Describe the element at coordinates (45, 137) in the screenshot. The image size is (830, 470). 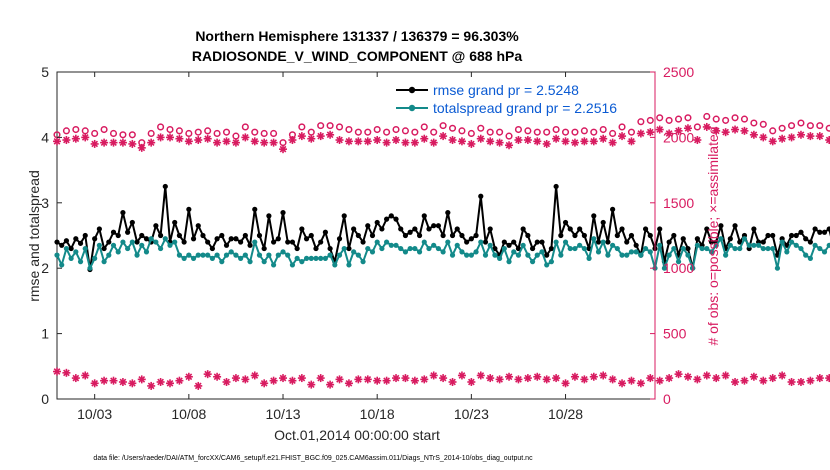
I see `y-tick-label: 4` at that location.